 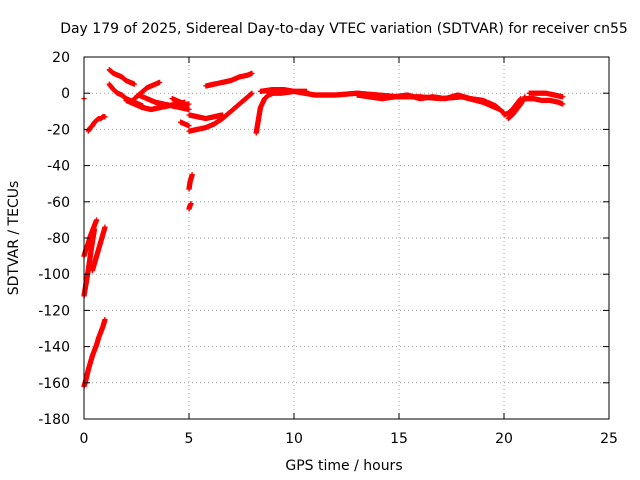 I want to click on y-tick-label: -180, so click(x=54, y=420).